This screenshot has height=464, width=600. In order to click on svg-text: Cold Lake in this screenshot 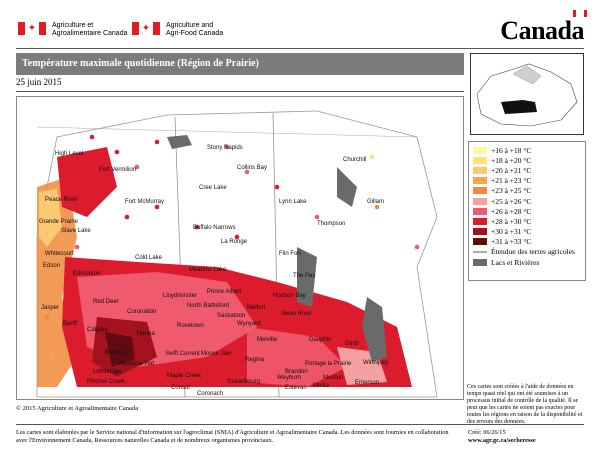, I will do `click(149, 258)`.